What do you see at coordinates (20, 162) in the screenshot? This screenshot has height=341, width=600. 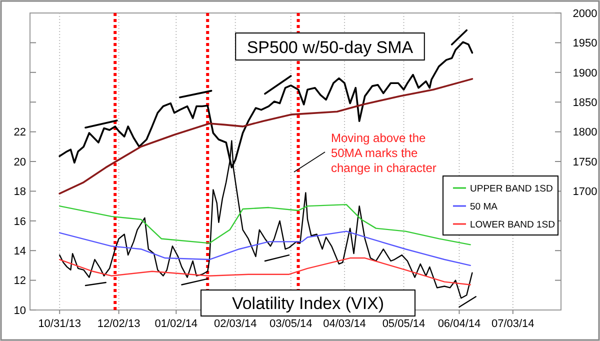 I see `y-tick-label: 20` at bounding box center [20, 162].